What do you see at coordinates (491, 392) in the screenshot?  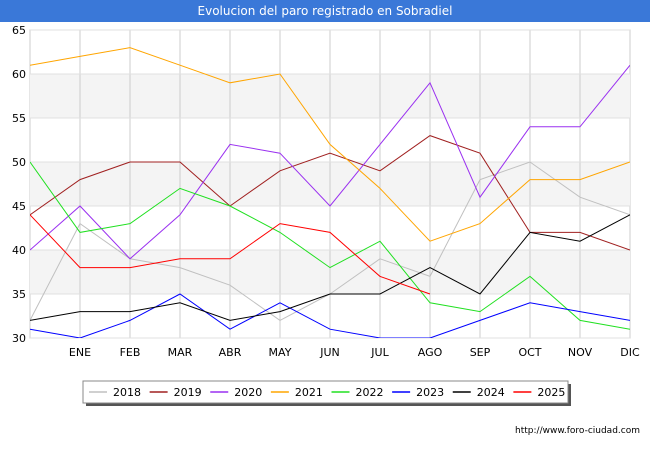 I see `legend-label-2024: 2024` at bounding box center [491, 392].